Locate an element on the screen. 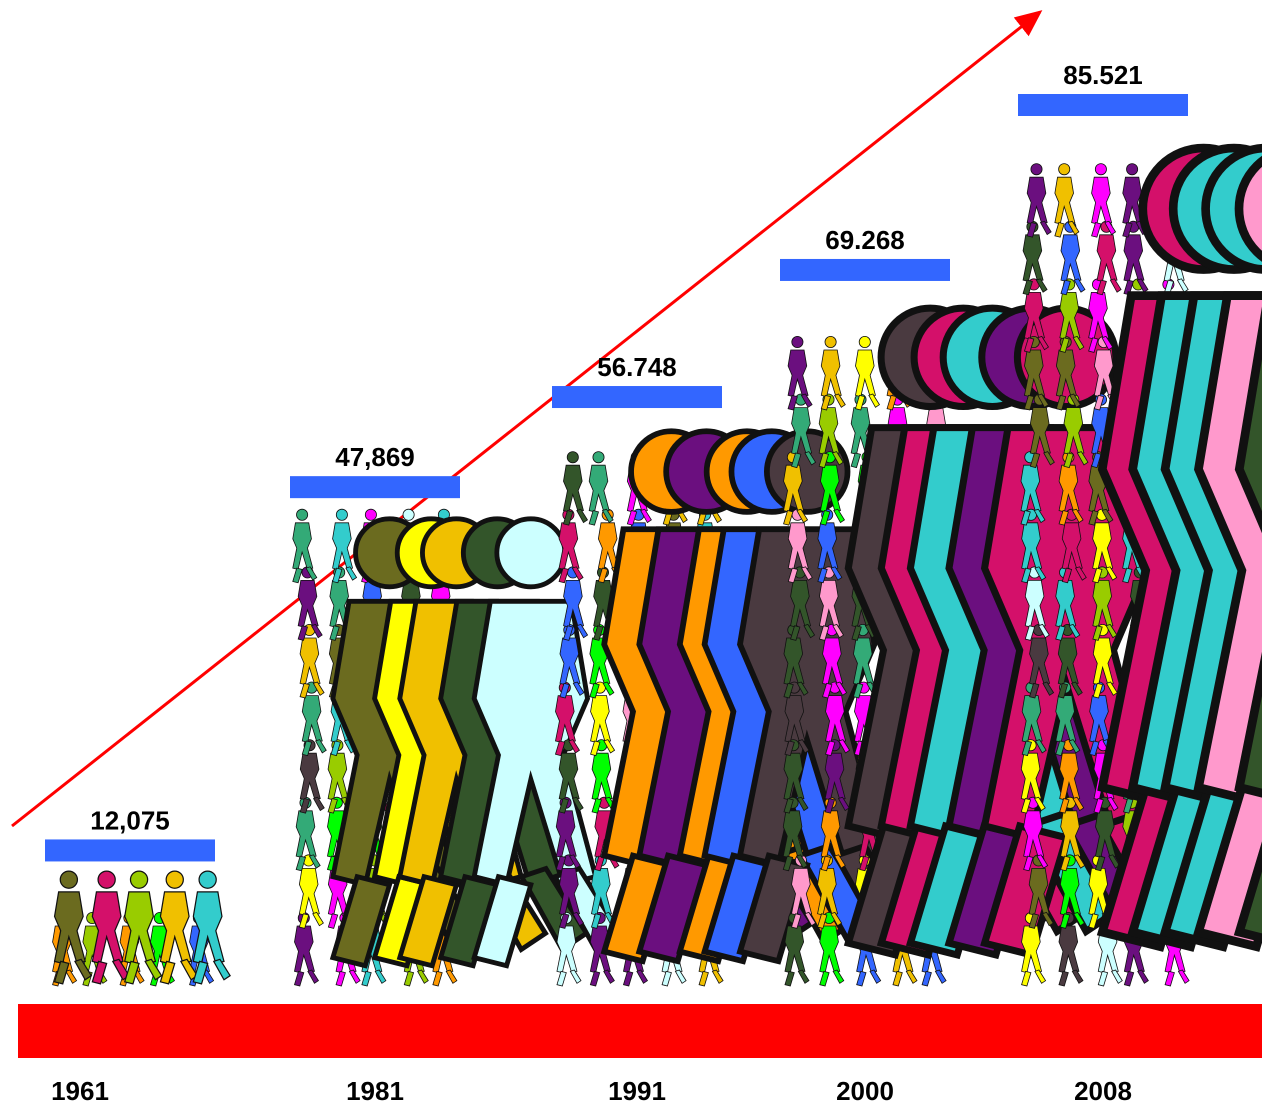  value-label: 56.748 is located at coordinates (637, 367).